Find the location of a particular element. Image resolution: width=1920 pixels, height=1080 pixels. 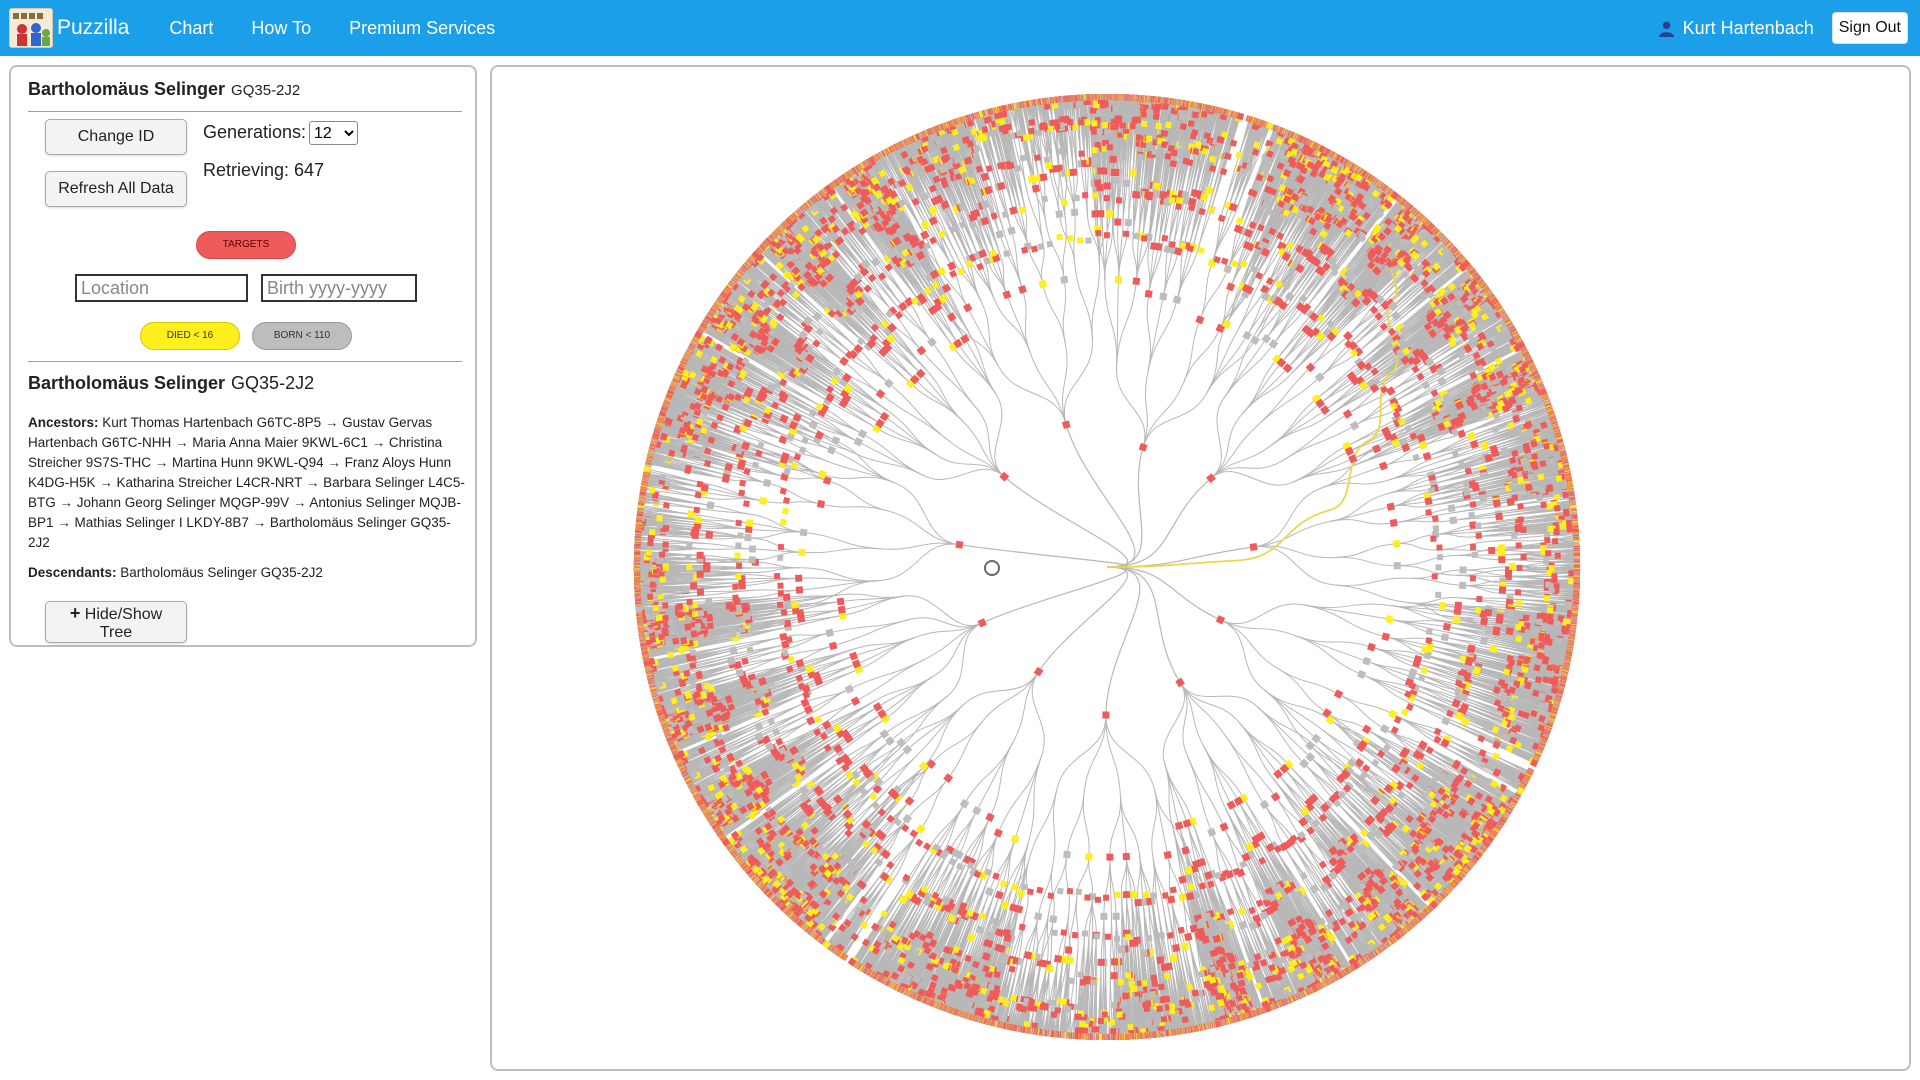

puzzilla-logo is located at coordinates (31, 28).